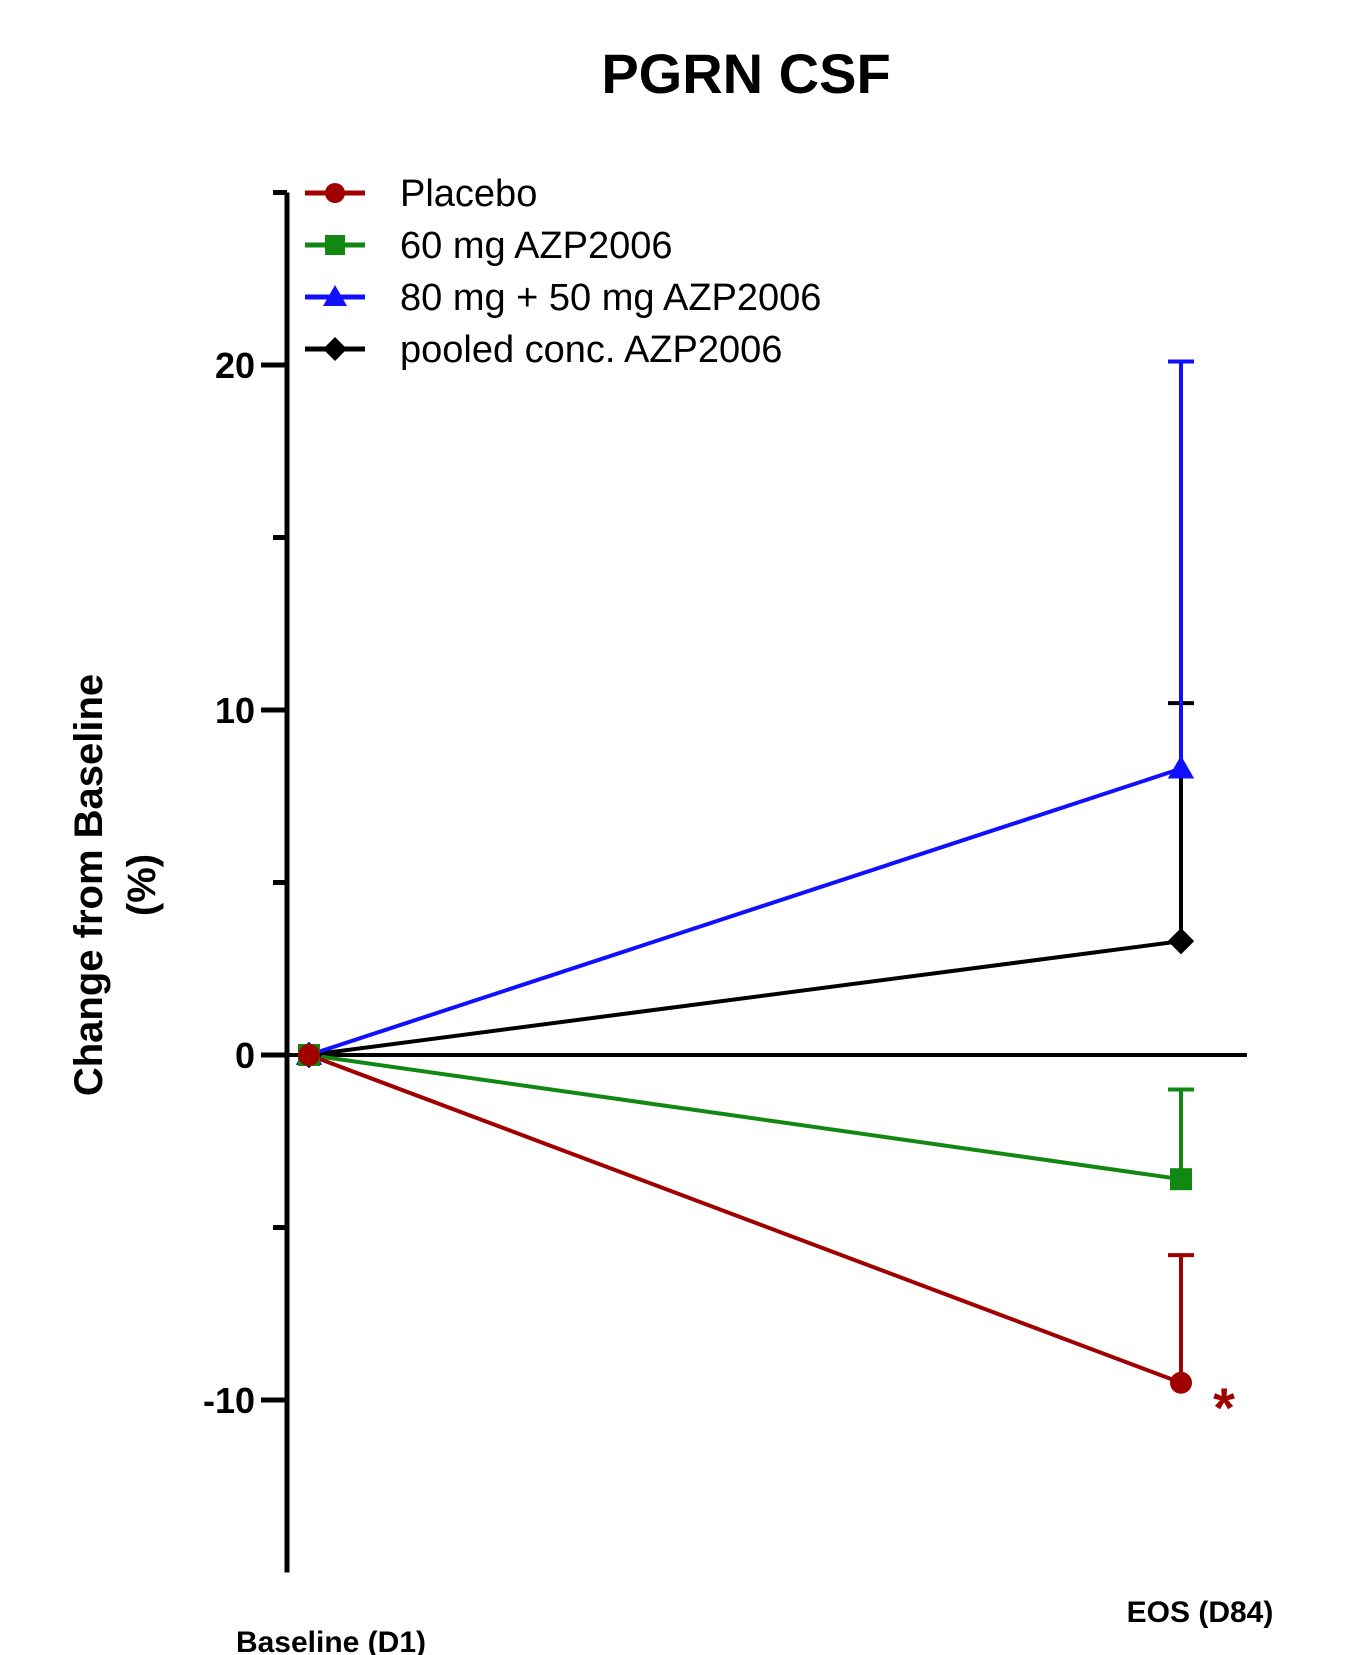  Describe the element at coordinates (1224, 1407) in the screenshot. I see `significance-marker: *` at that location.